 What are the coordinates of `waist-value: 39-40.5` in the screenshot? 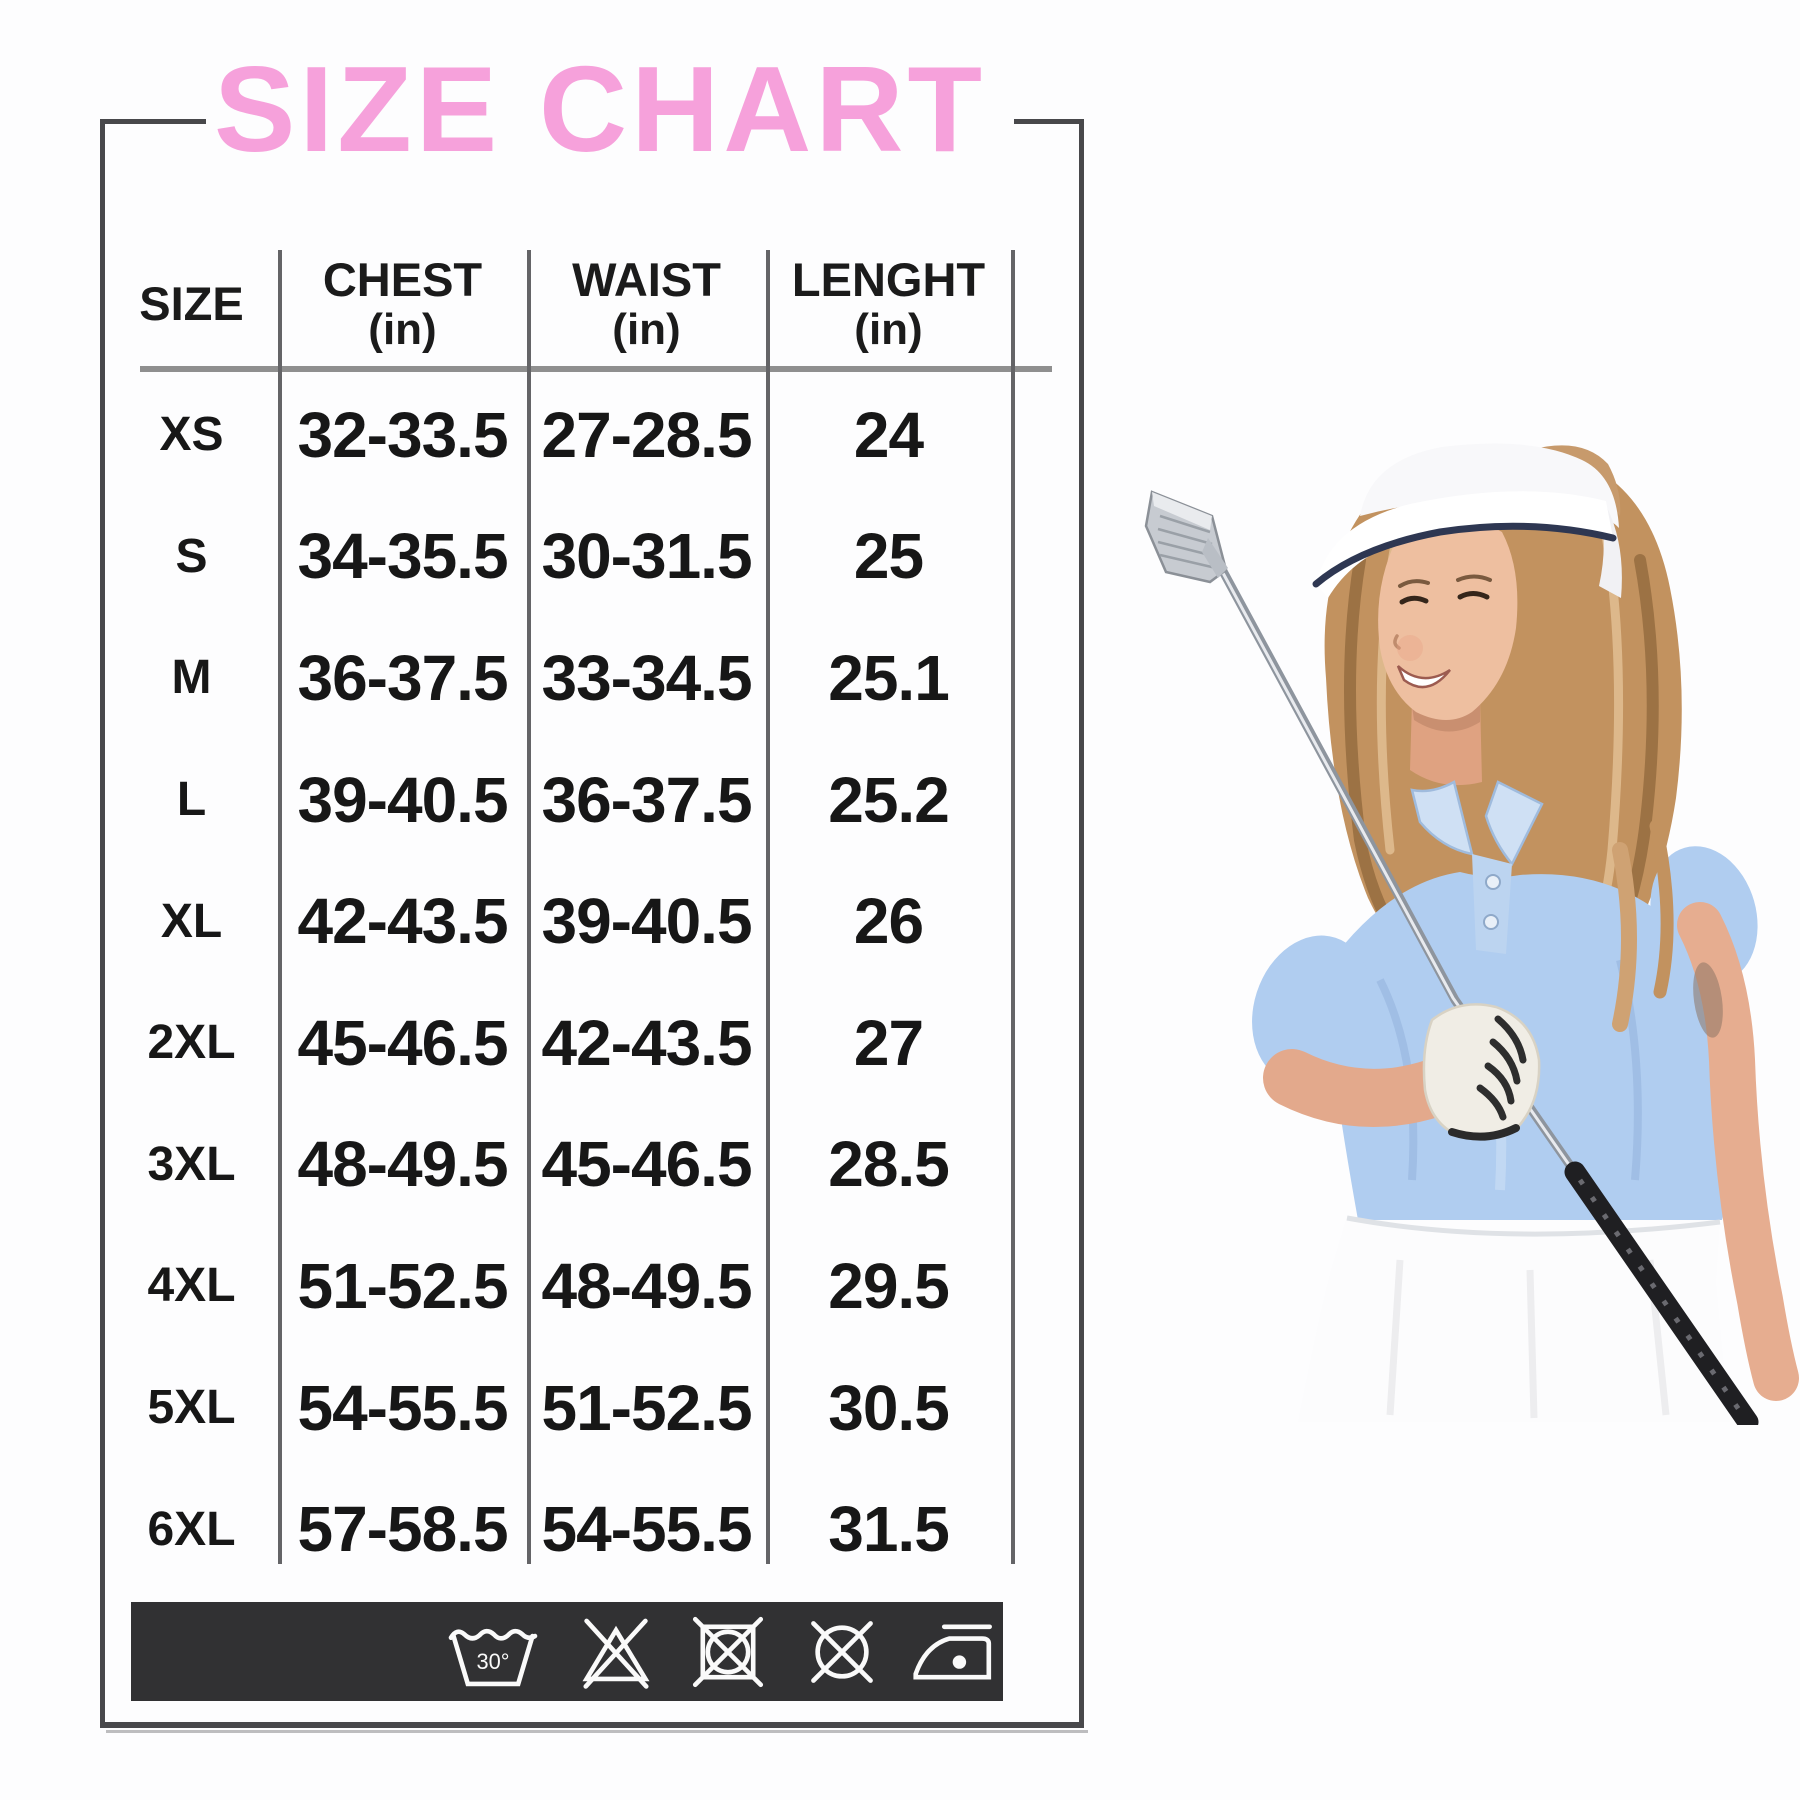 It's located at (646, 921).